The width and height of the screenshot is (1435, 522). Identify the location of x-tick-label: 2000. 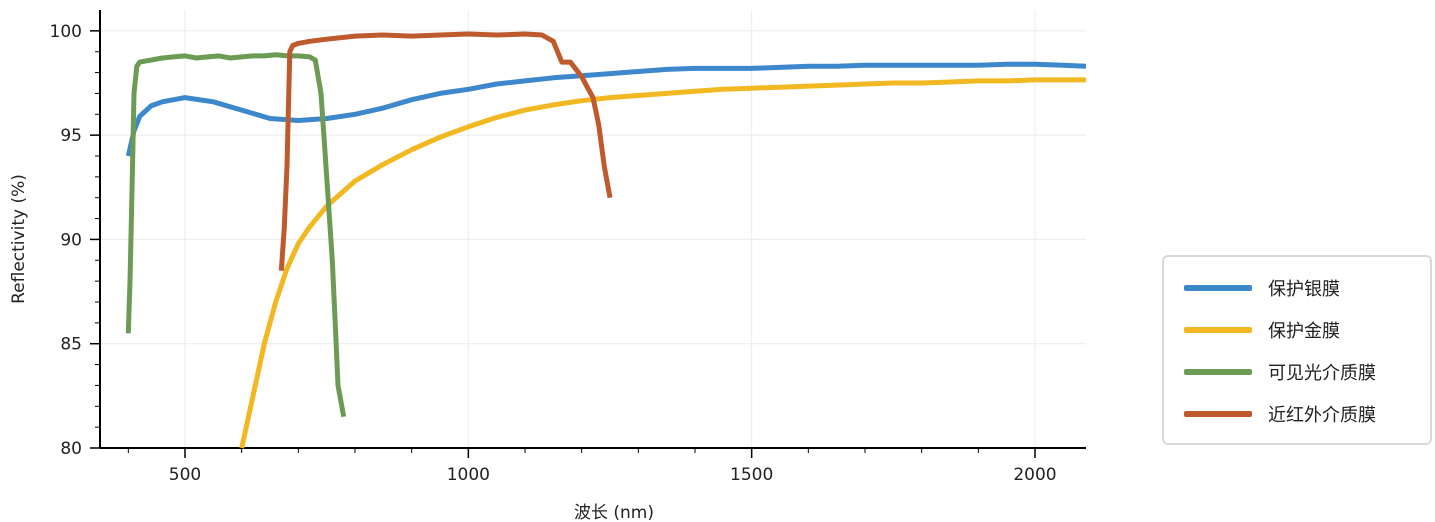
(1034, 475).